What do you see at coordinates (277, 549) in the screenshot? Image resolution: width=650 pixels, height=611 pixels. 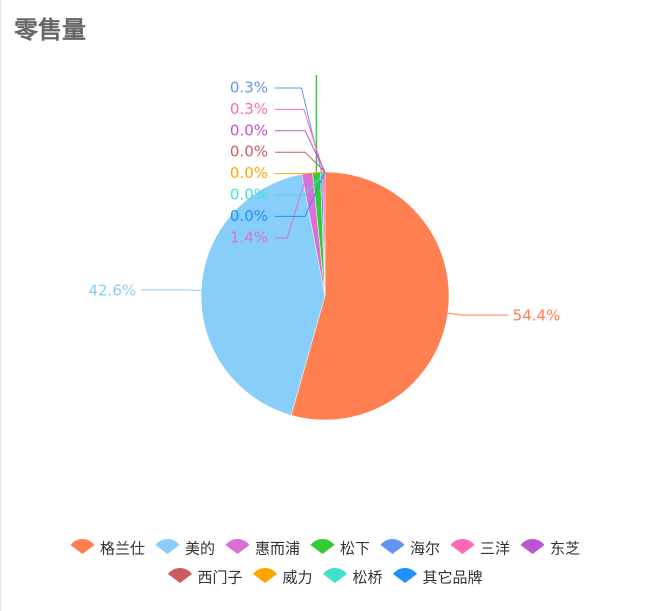 I see `legend-label: 惠而浦` at bounding box center [277, 549].